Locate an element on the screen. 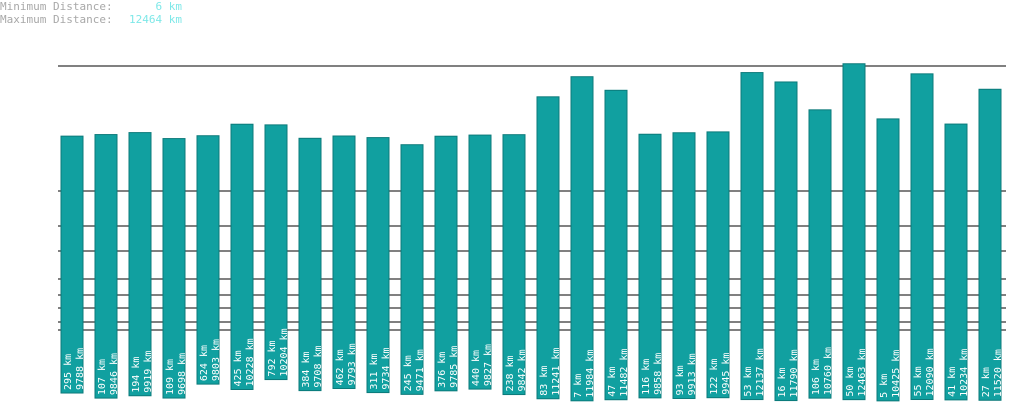  bar-max-label: 10760 km is located at coordinates (828, 371).